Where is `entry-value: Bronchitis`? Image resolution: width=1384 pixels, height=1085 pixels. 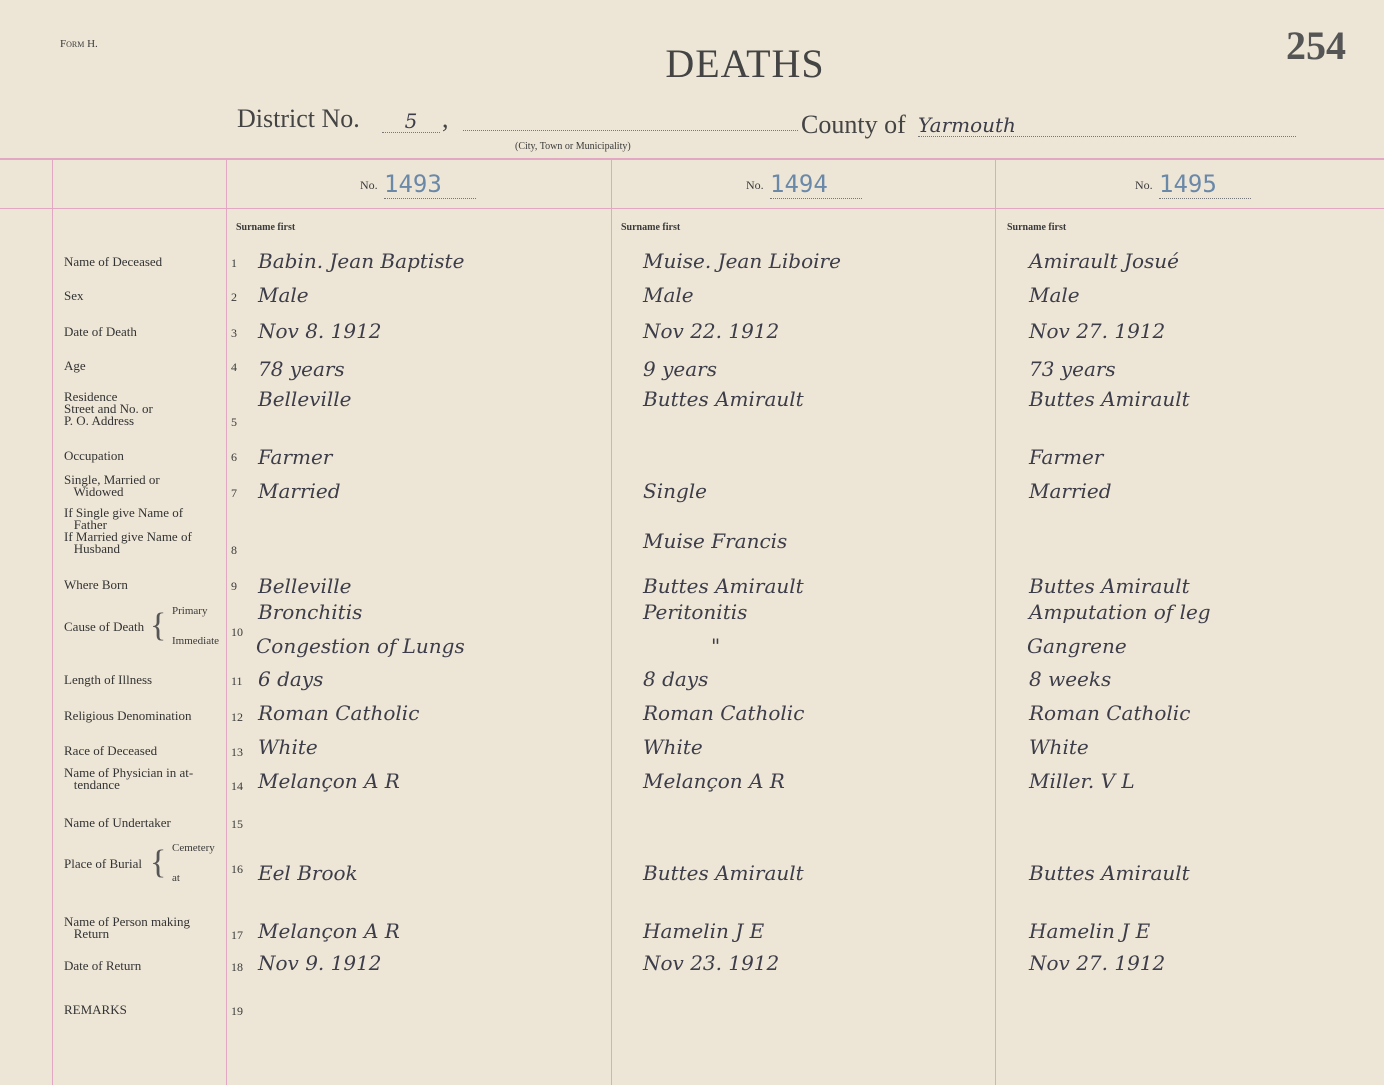
entry-value: Bronchitis is located at coordinates (310, 612).